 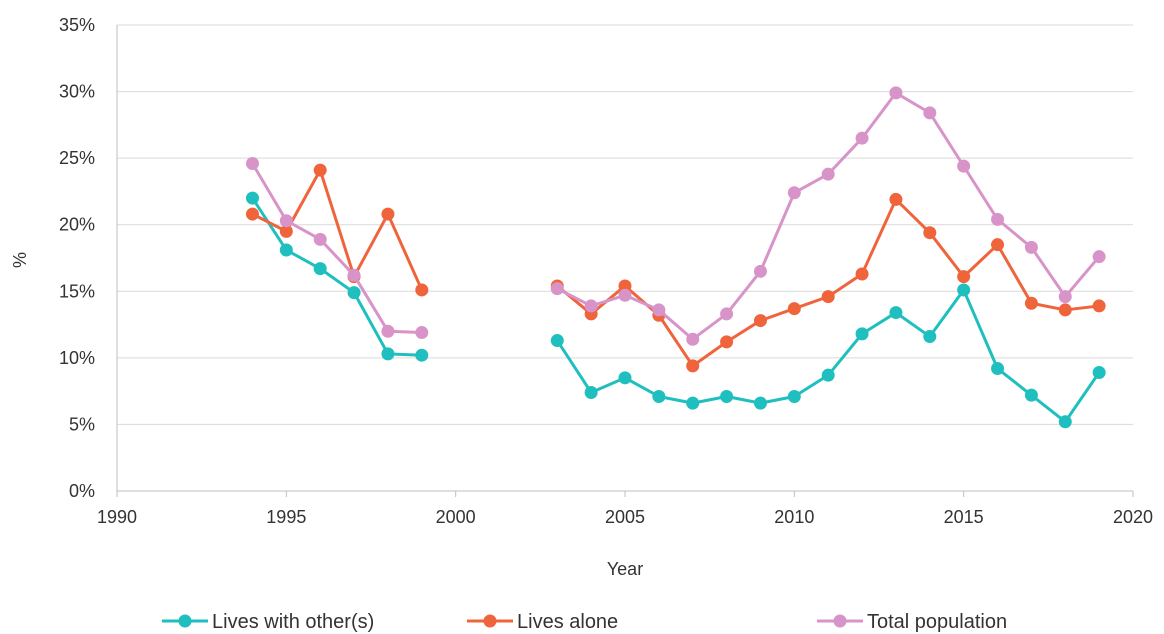 What do you see at coordinates (82, 491) in the screenshot?
I see `y-tick-label: 0%` at bounding box center [82, 491].